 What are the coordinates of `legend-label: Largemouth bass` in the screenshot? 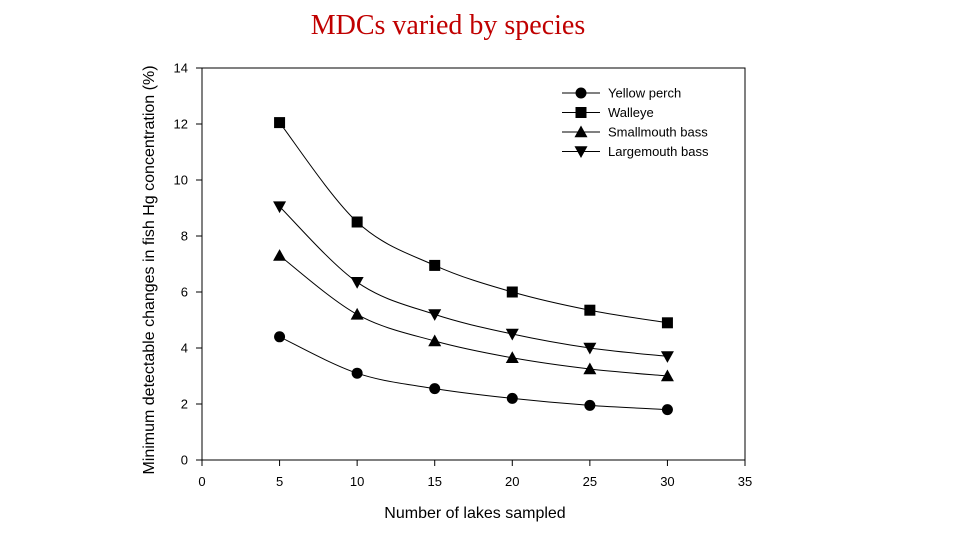 It's located at (658, 151).